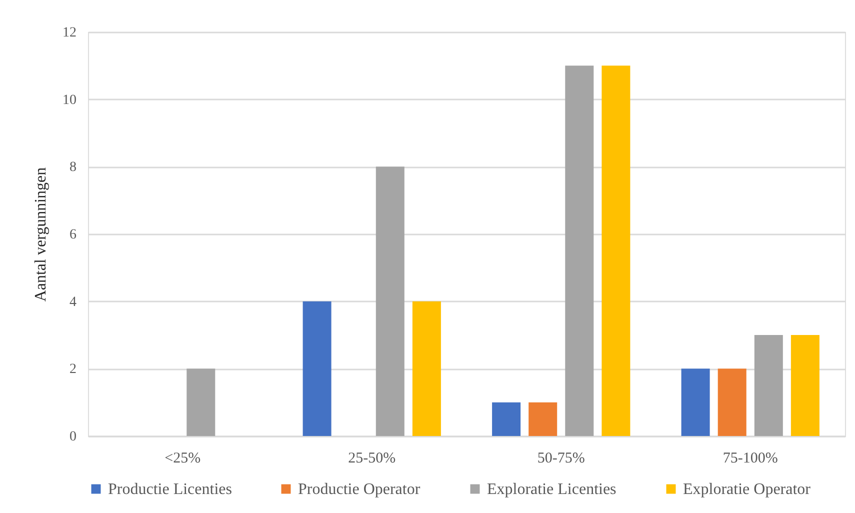 The height and width of the screenshot is (513, 855). What do you see at coordinates (551, 489) in the screenshot?
I see `legend-label: Exploratie Licenties` at bounding box center [551, 489].